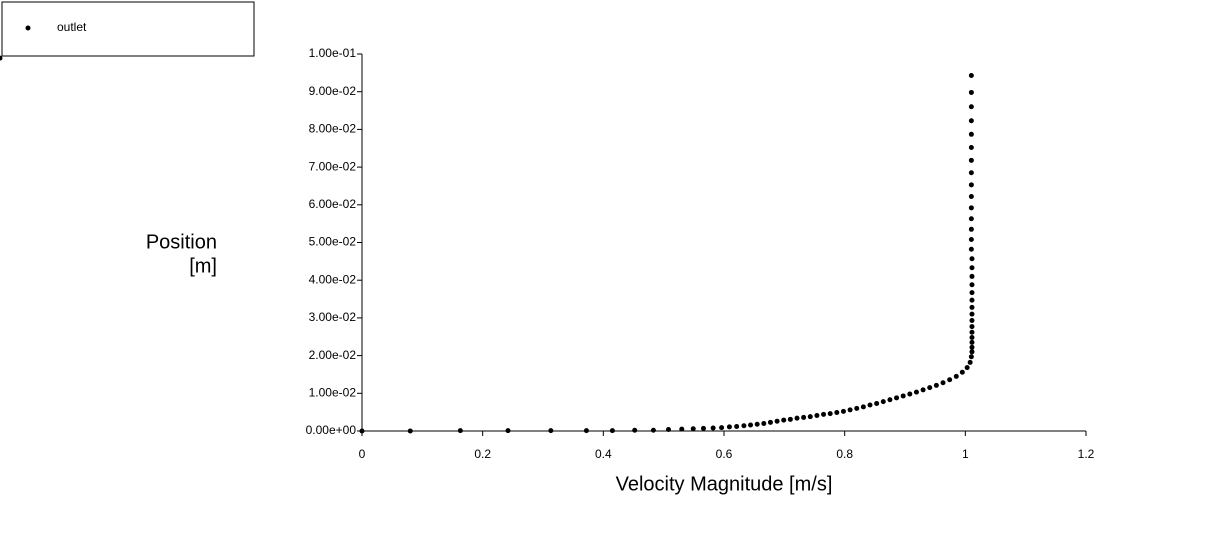 The image size is (1207, 539). What do you see at coordinates (72, 27) in the screenshot?
I see `legend-label: outlet` at bounding box center [72, 27].